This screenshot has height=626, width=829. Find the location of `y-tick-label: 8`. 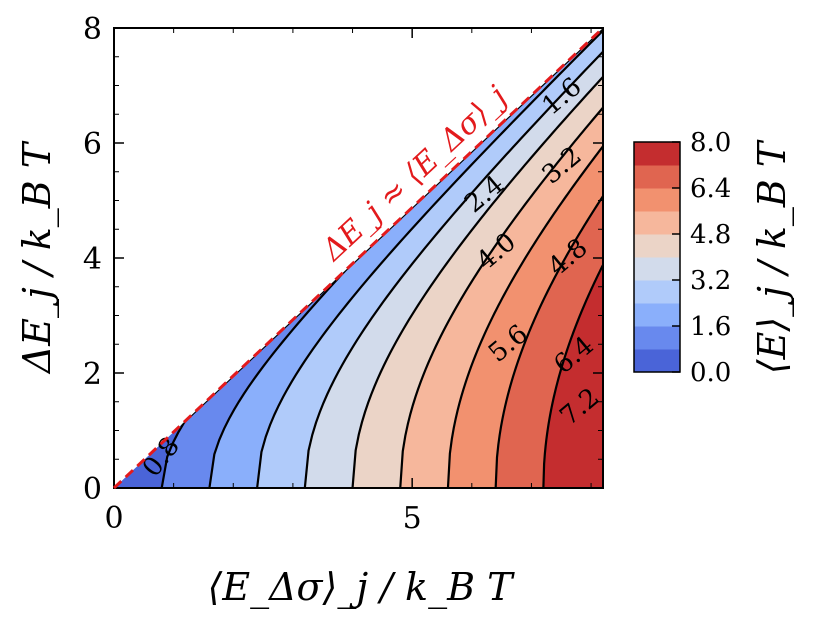

y-tick-label: 8 is located at coordinates (92, 29).